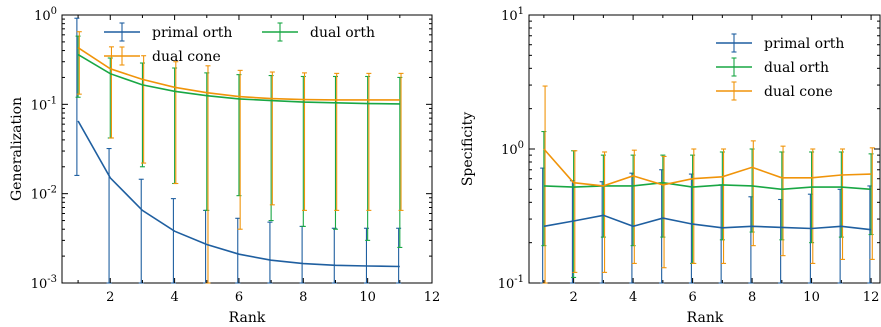 The height and width of the screenshot is (327, 881). Describe the element at coordinates (512, 15) in the screenshot. I see `y-tick-label: 10¹` at that location.